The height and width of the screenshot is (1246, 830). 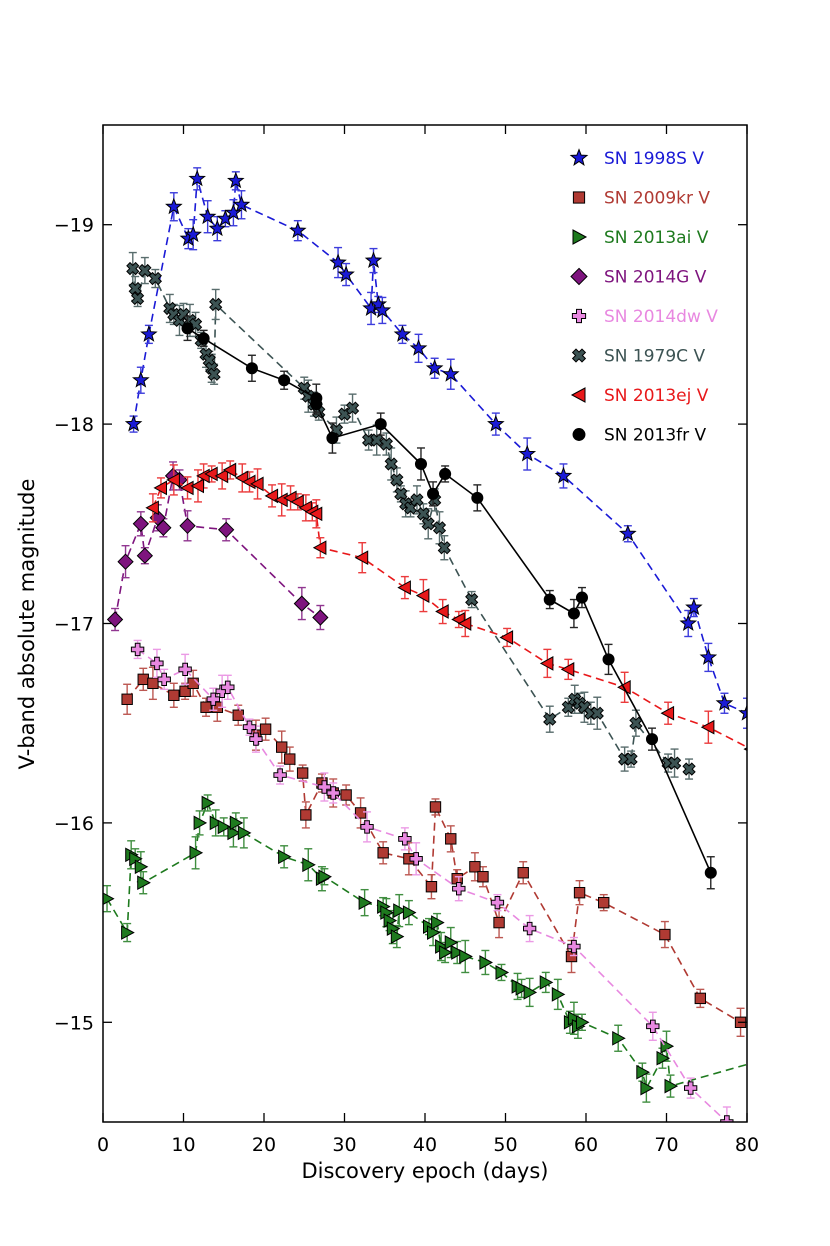 What do you see at coordinates (505, 1145) in the screenshot?
I see `x-tick-label: 50` at bounding box center [505, 1145].